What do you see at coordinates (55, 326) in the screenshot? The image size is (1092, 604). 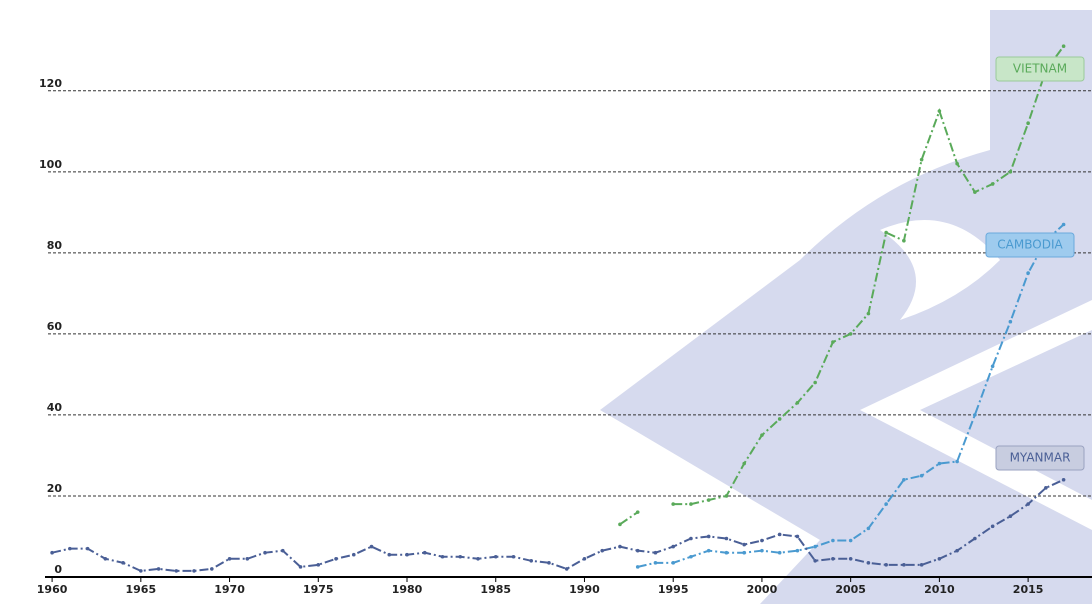 I see `y-tick-label: 60` at bounding box center [55, 326].